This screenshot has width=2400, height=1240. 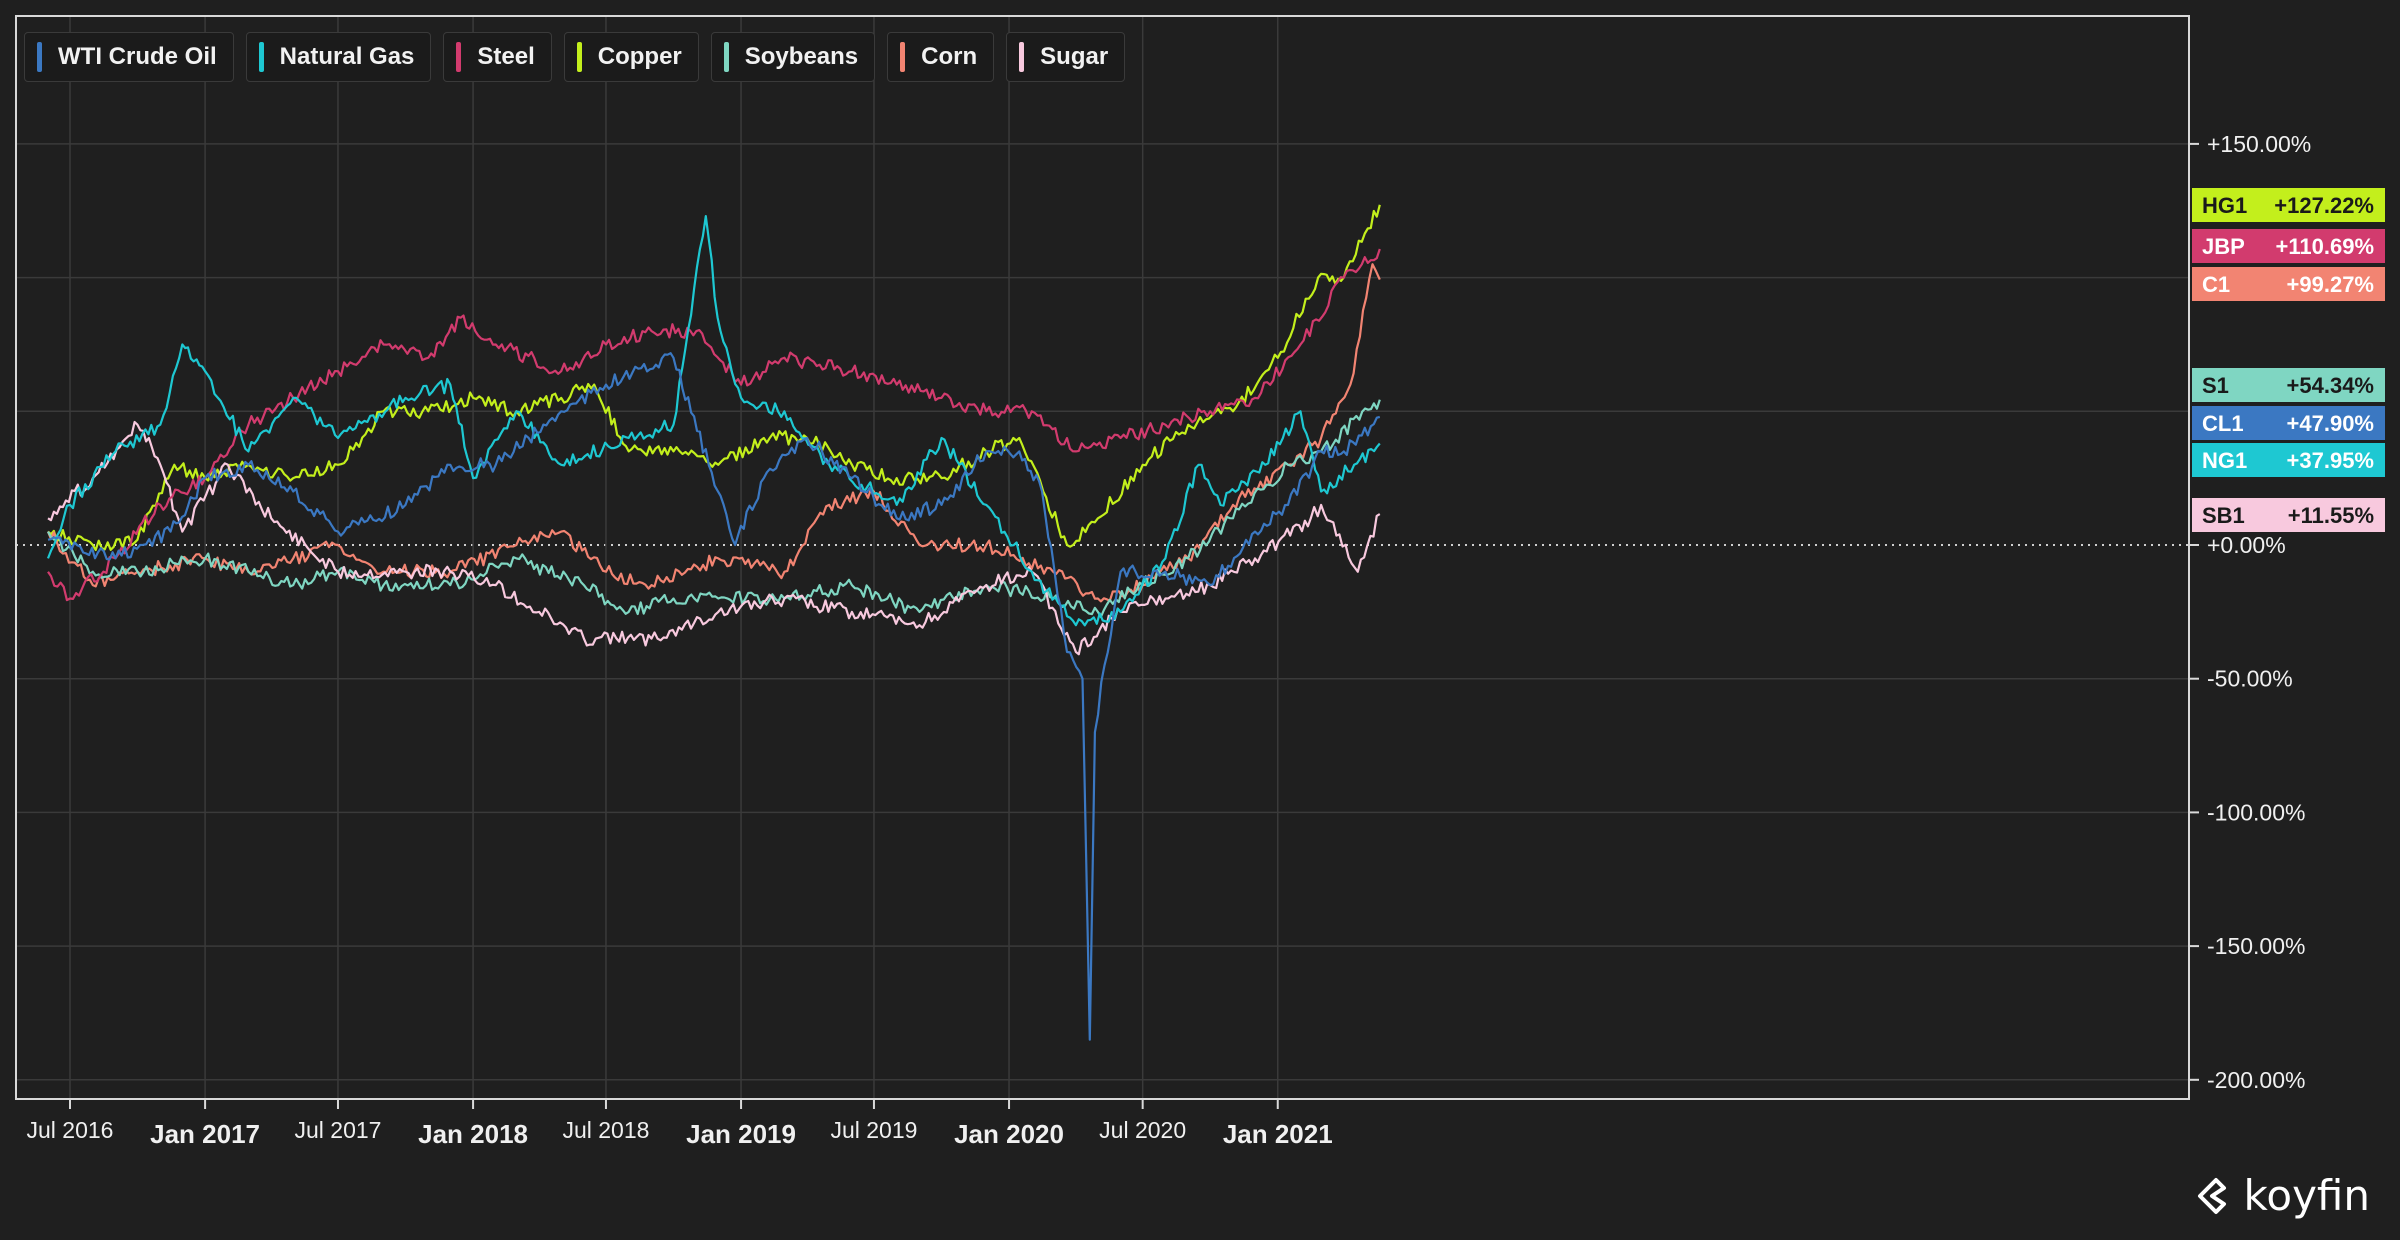 I want to click on value-tag: S1 +54.34%, so click(x=2288, y=385).